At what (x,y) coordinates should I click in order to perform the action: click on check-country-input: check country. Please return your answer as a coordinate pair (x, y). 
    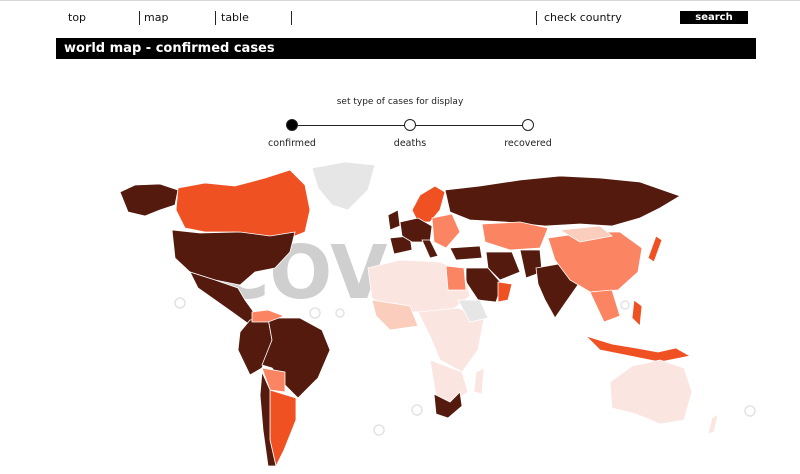
    Looking at the image, I should click on (583, 17).